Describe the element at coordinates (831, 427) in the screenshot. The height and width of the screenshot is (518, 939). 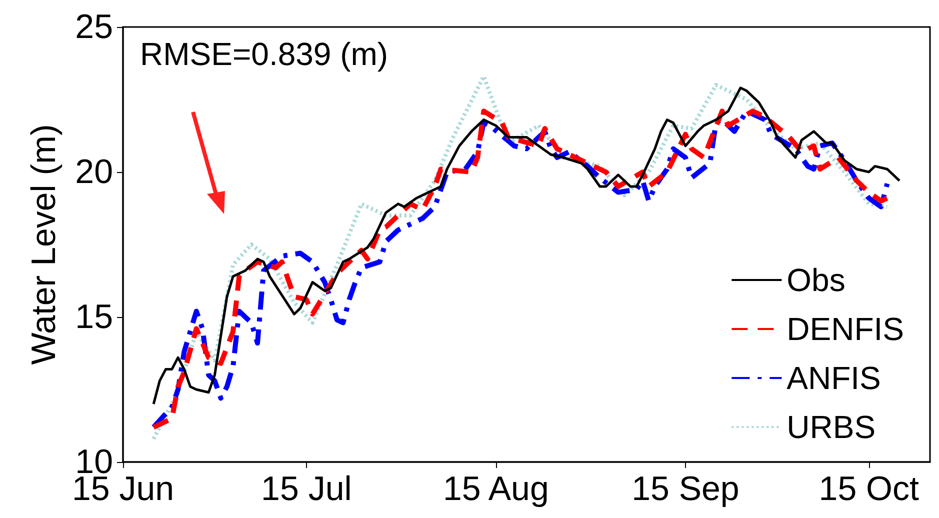
I see `legend-label: URBS` at that location.